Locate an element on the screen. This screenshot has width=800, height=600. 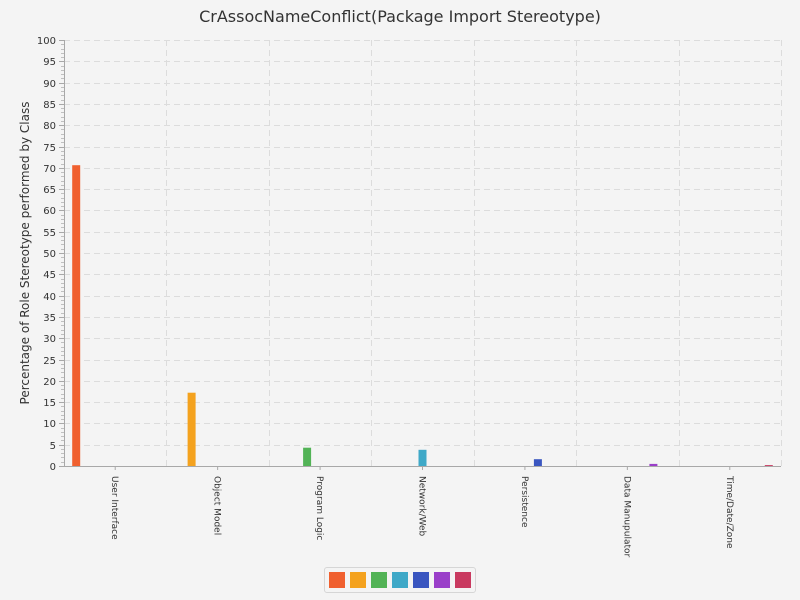
y-tick-label: 45 is located at coordinates (49, 275).